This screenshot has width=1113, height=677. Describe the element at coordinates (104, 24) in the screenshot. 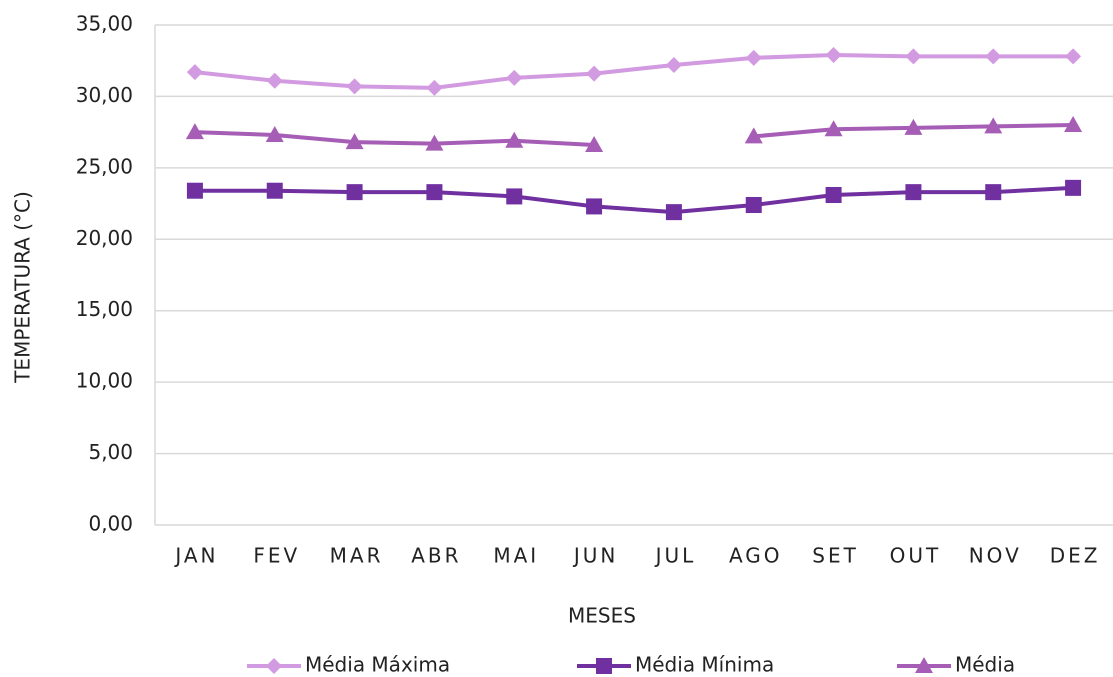

I see `y-tick-label: 35,00` at that location.